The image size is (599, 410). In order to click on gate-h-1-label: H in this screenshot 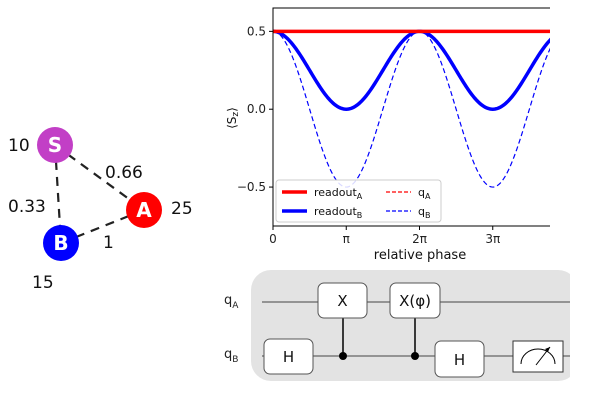, I will do `click(288, 357)`.